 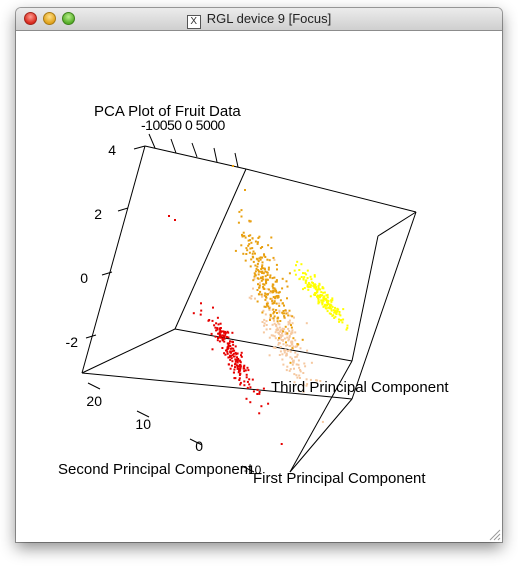 What do you see at coordinates (339, 478) in the screenshot?
I see `x-axis-label: First Principal Component` at bounding box center [339, 478].